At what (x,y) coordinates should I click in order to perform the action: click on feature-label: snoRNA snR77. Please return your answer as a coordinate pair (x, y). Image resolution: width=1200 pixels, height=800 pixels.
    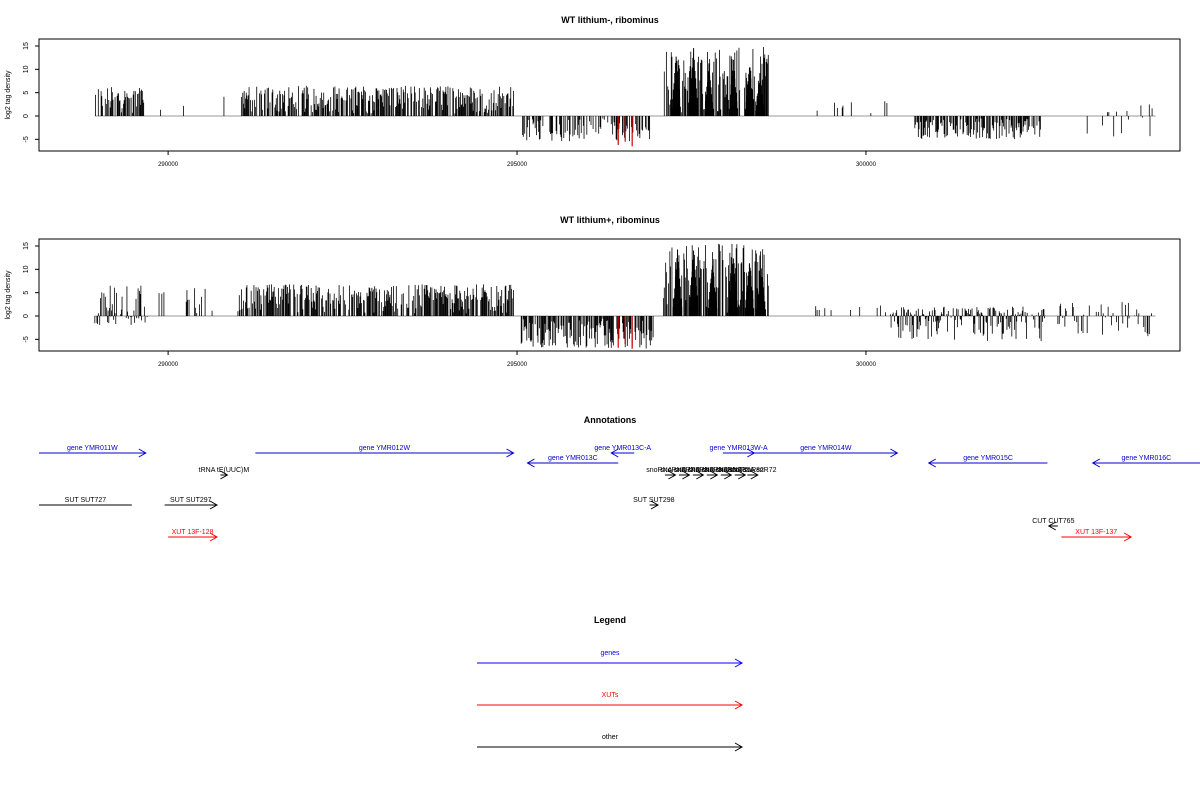
    Looking at the image, I should click on (670, 470).